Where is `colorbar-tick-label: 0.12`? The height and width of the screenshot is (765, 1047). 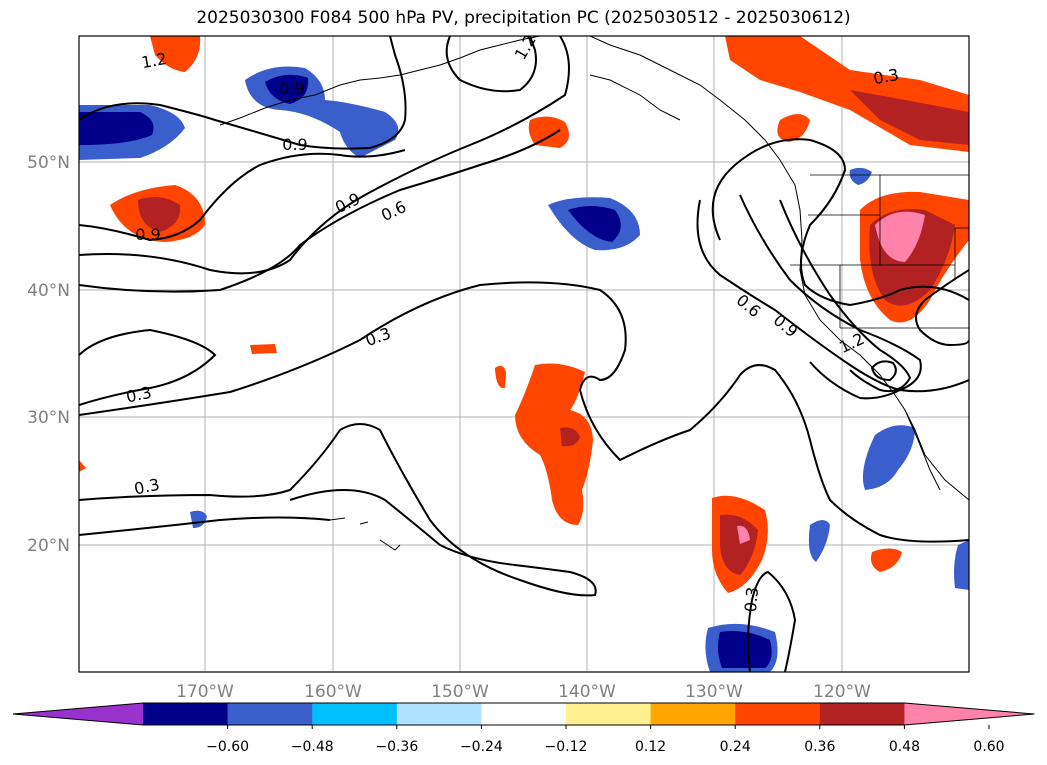
colorbar-tick-label: 0.12 is located at coordinates (650, 747).